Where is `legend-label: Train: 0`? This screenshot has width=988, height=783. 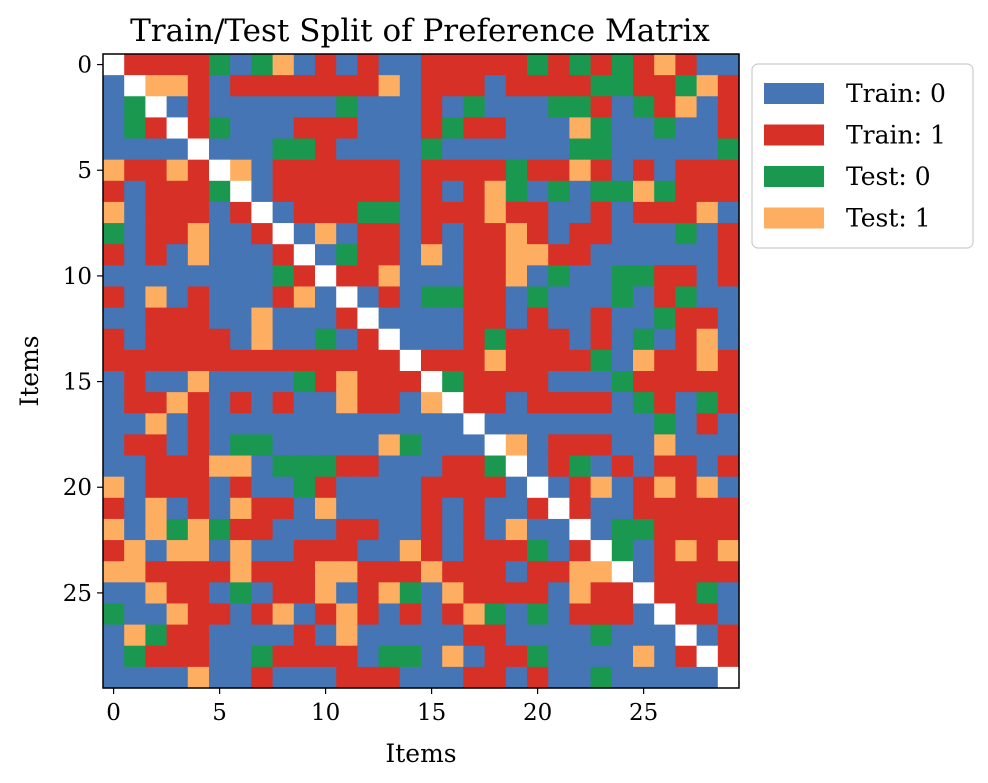 legend-label: Train: 0 is located at coordinates (896, 93).